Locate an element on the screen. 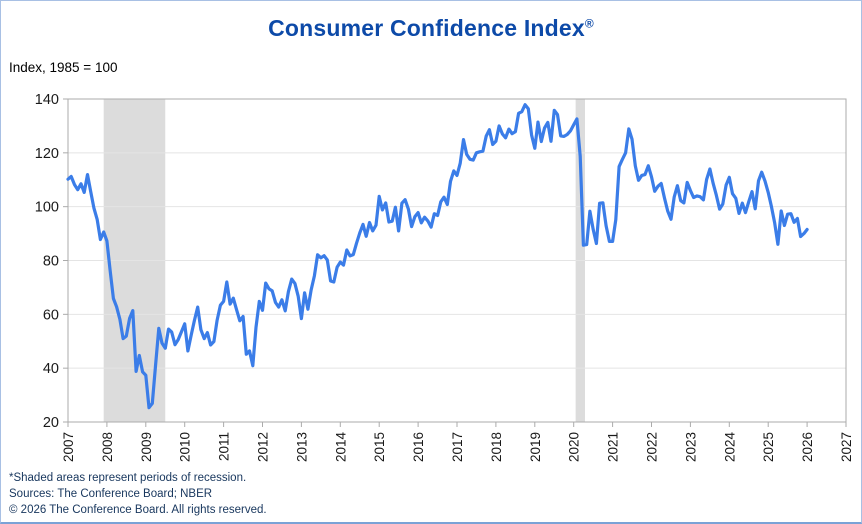 Image resolution: width=862 pixels, height=524 pixels. y-tick-label: 120 is located at coordinates (47, 154).